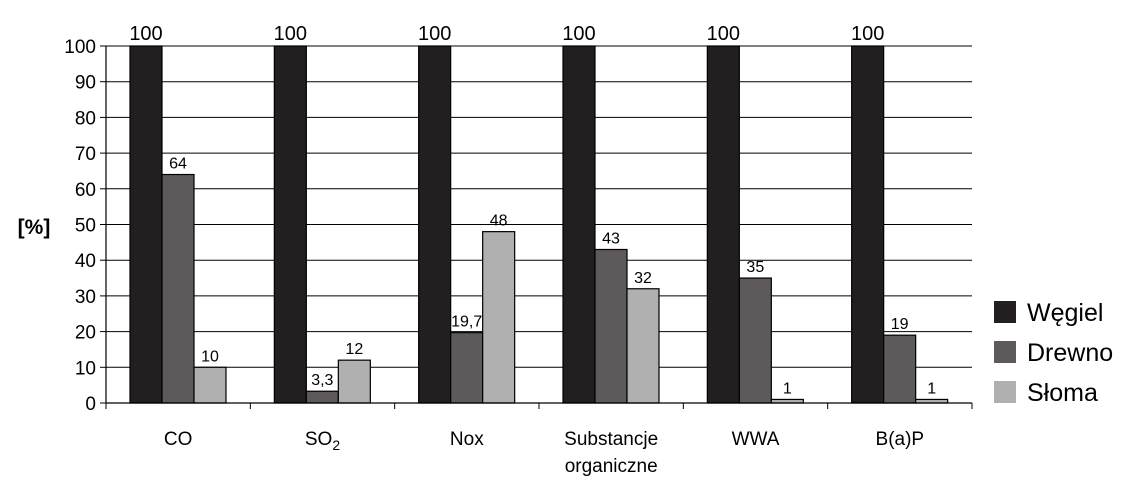 The height and width of the screenshot is (480, 1143). What do you see at coordinates (900, 439) in the screenshot?
I see `x-tick-label: B(a)P` at bounding box center [900, 439].